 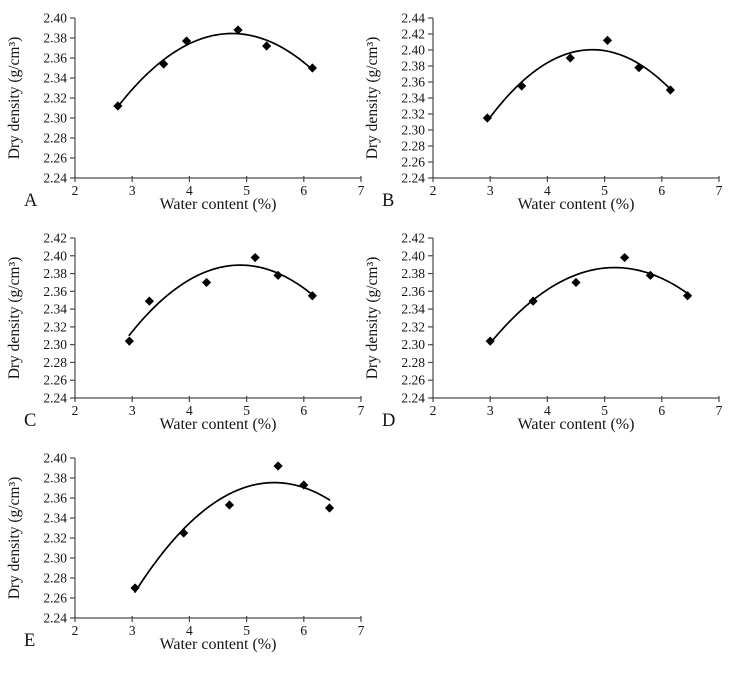 What do you see at coordinates (413, 18) in the screenshot?
I see `y-tick-label: 2.44` at bounding box center [413, 18].